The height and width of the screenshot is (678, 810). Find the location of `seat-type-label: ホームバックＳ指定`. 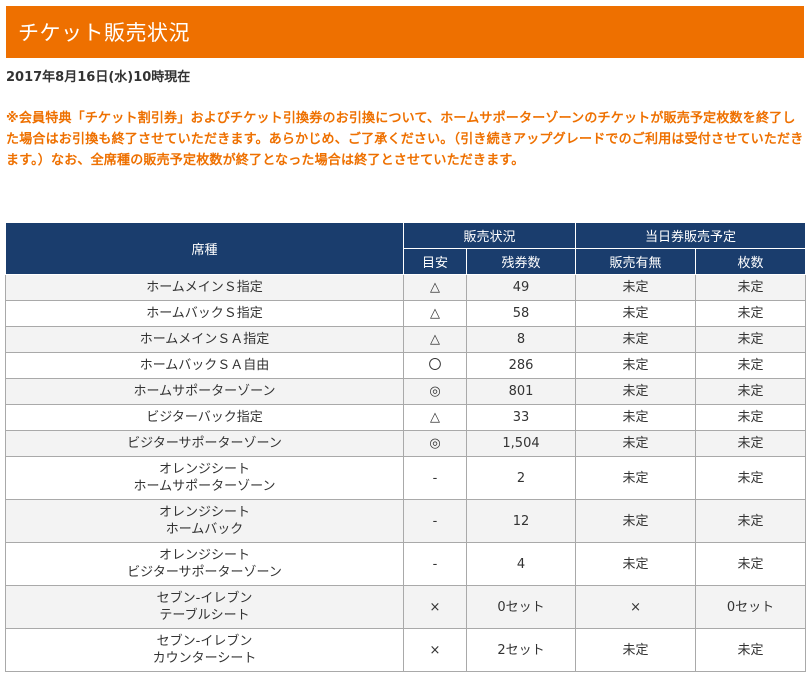

seat-type-label: ホームバックＳ指定 is located at coordinates (204, 313).